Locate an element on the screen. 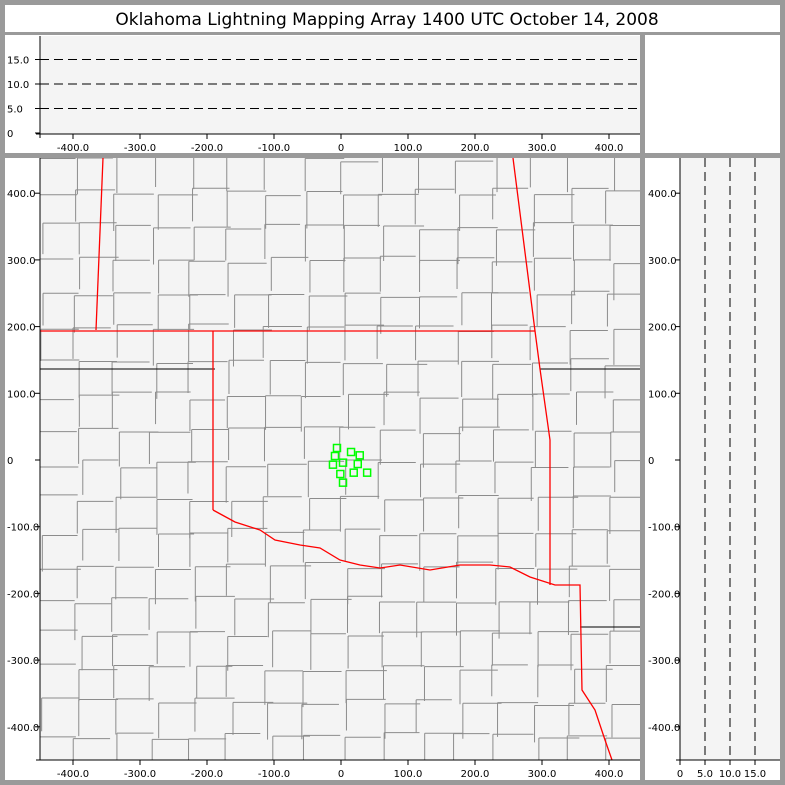 The width and height of the screenshot is (785, 785). alty-x-tick-label: 0 is located at coordinates (680, 774).